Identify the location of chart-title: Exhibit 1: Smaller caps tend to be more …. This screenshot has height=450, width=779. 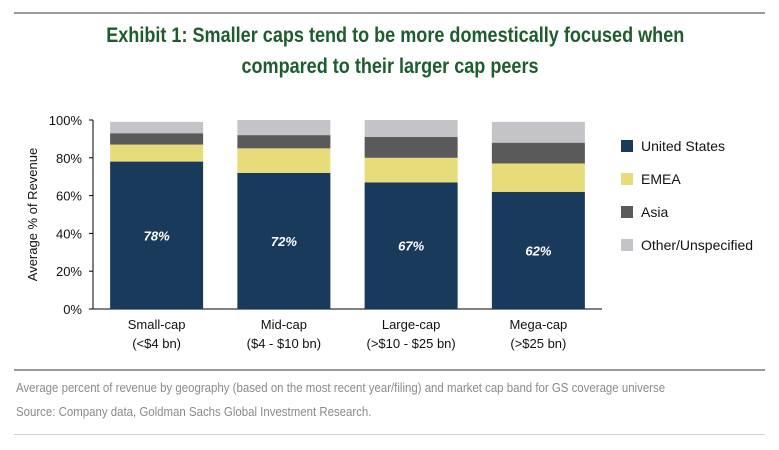
(395, 51).